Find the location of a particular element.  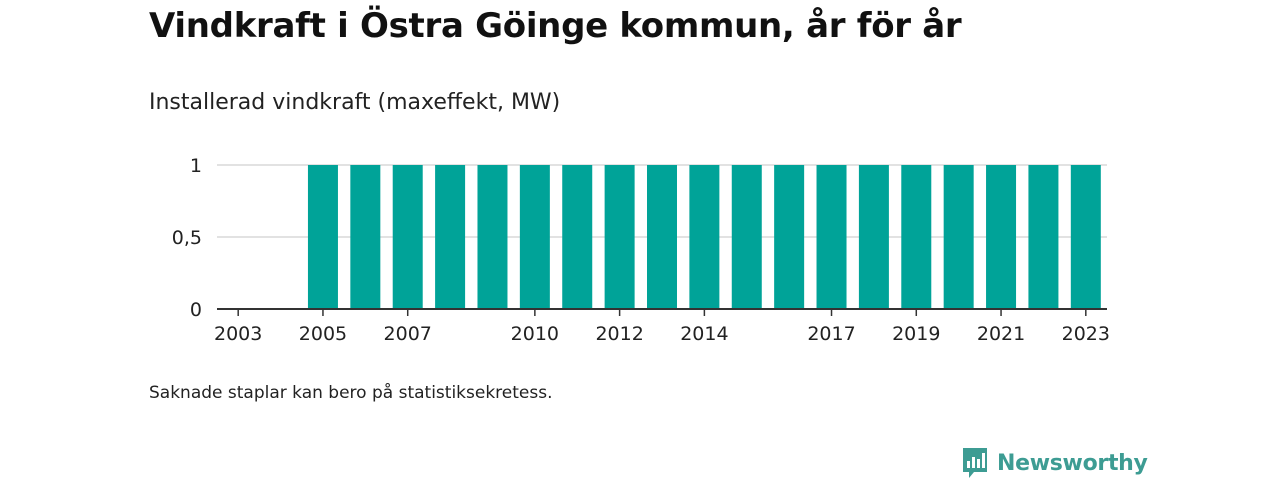

x-tick-label: 2003 is located at coordinates (238, 334).